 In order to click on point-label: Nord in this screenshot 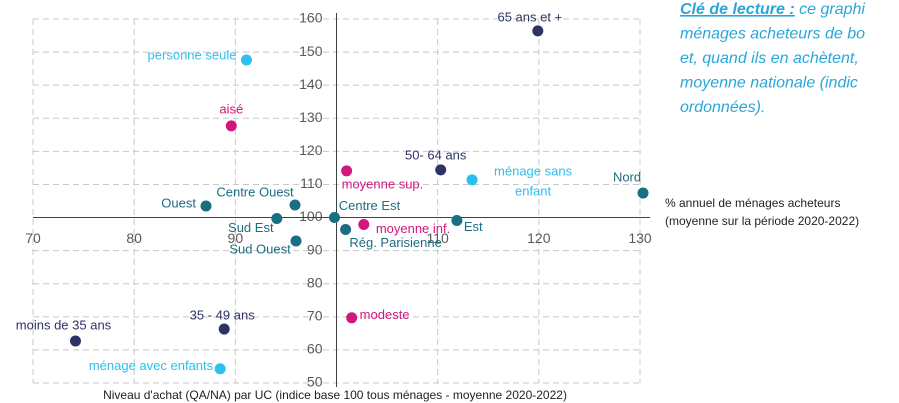, I will do `click(627, 176)`.